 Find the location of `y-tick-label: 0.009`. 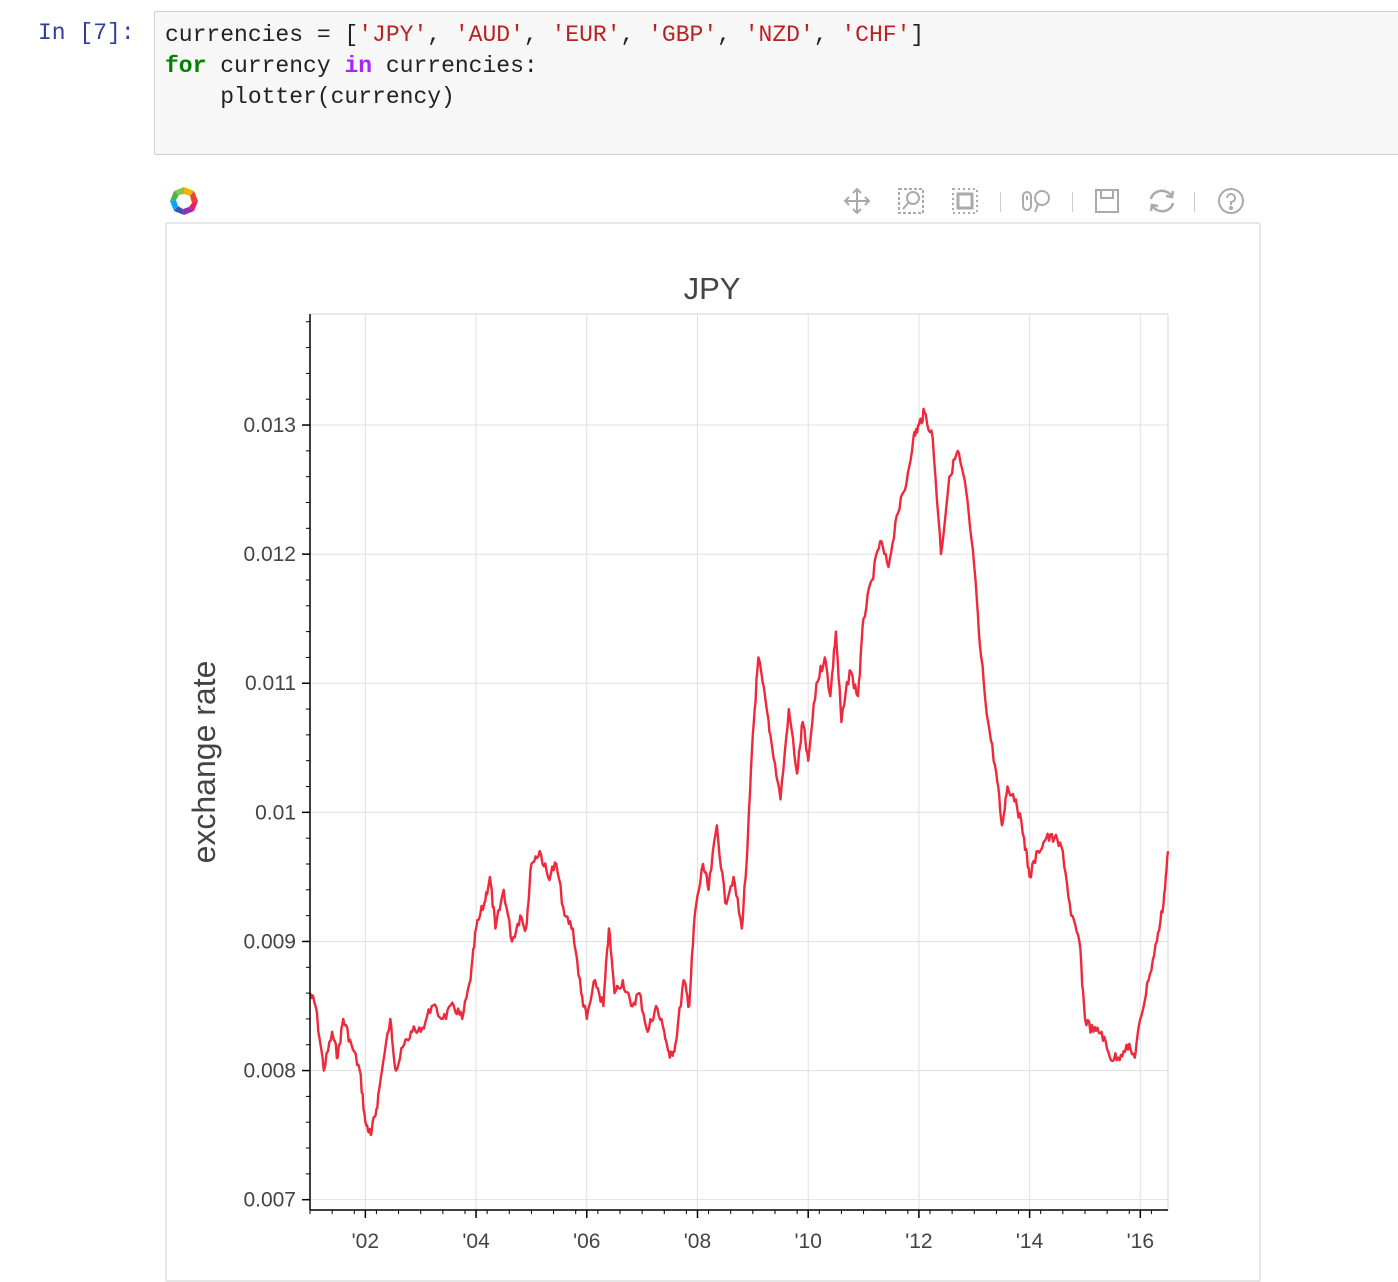

y-tick-label: 0.009 is located at coordinates (269, 941).